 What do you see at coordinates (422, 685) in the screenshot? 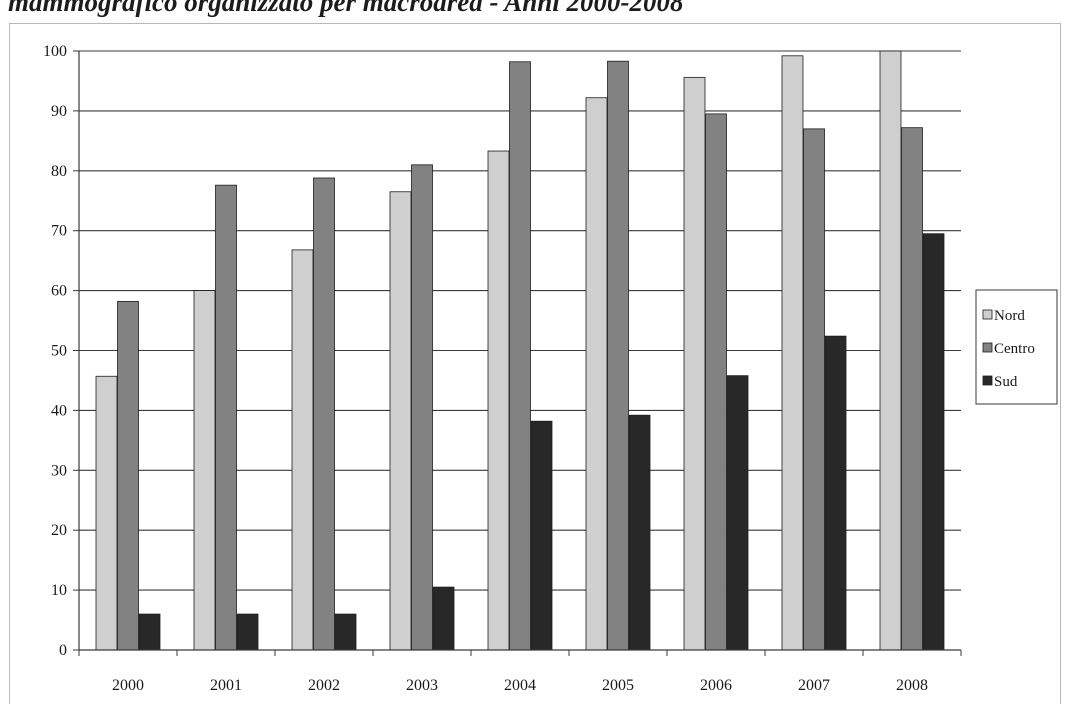
I see `x-tick-label: 2003` at bounding box center [422, 685].